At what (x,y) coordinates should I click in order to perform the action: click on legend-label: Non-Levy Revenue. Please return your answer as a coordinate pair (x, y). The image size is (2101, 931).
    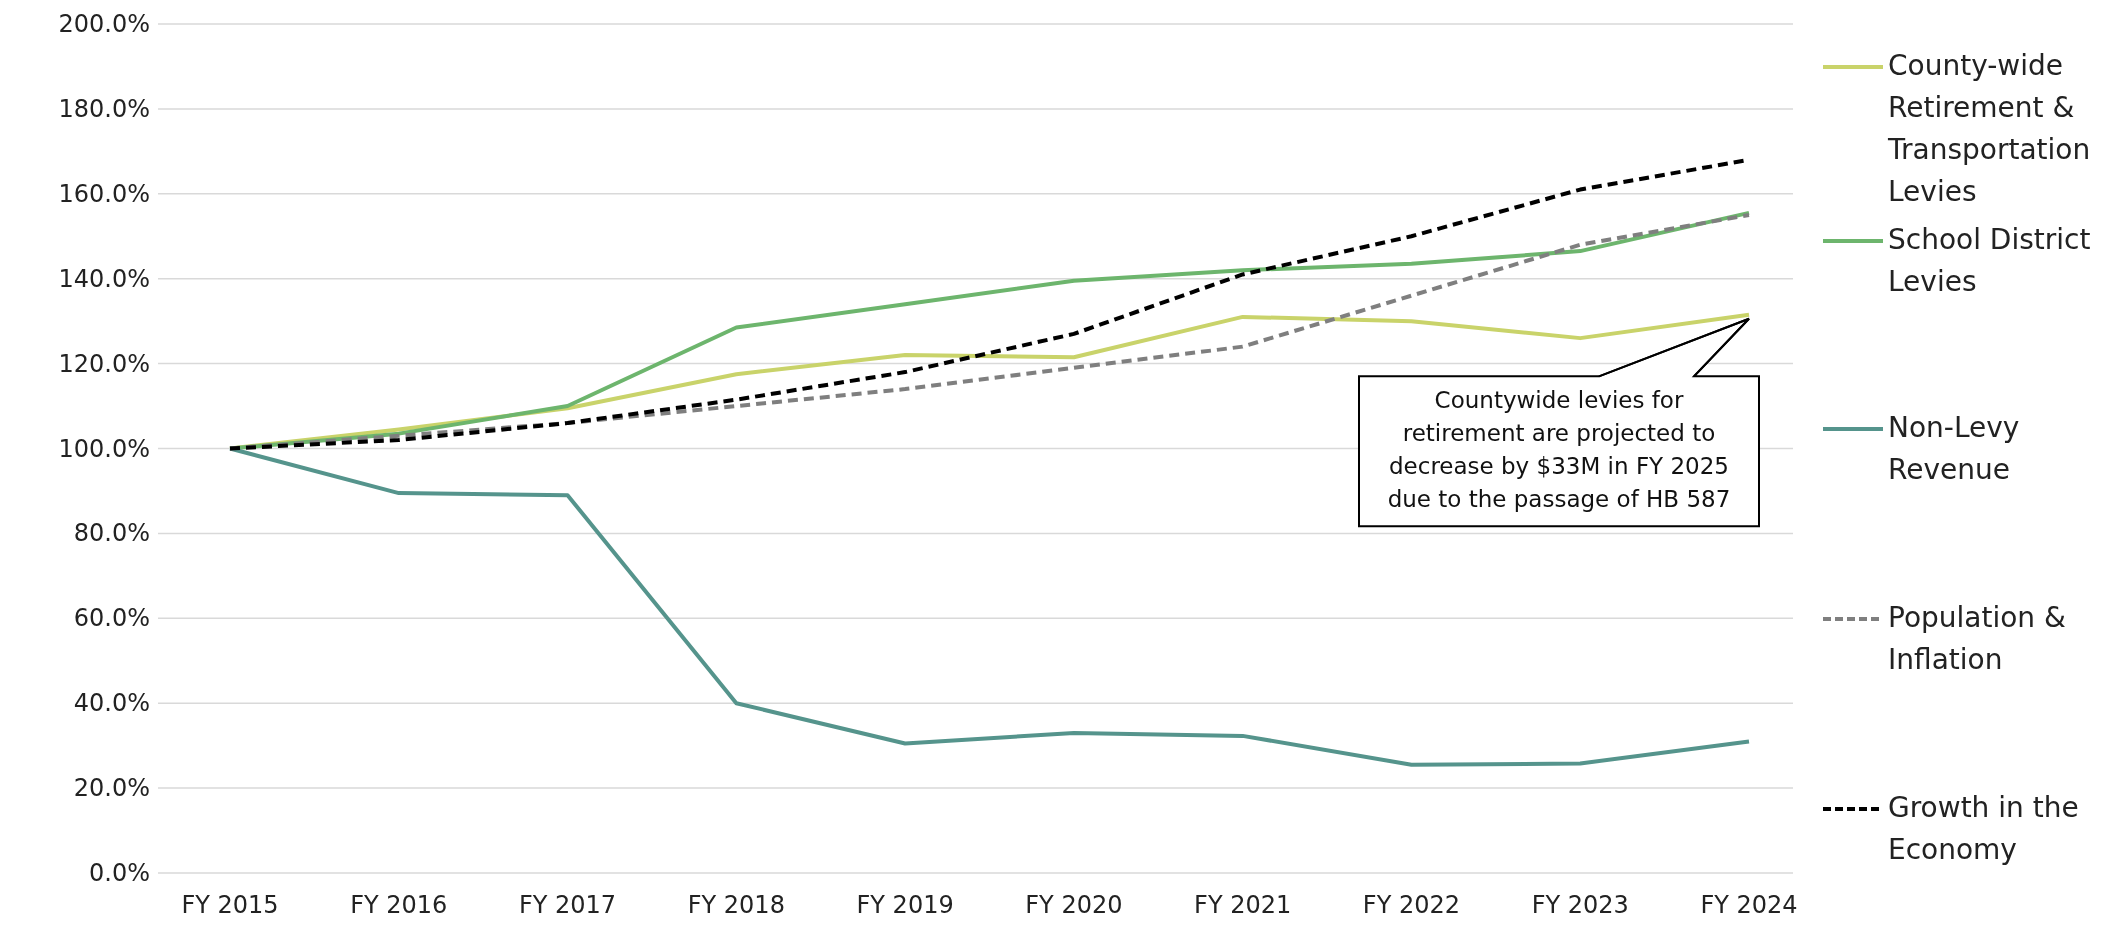
    Looking at the image, I should click on (1954, 448).